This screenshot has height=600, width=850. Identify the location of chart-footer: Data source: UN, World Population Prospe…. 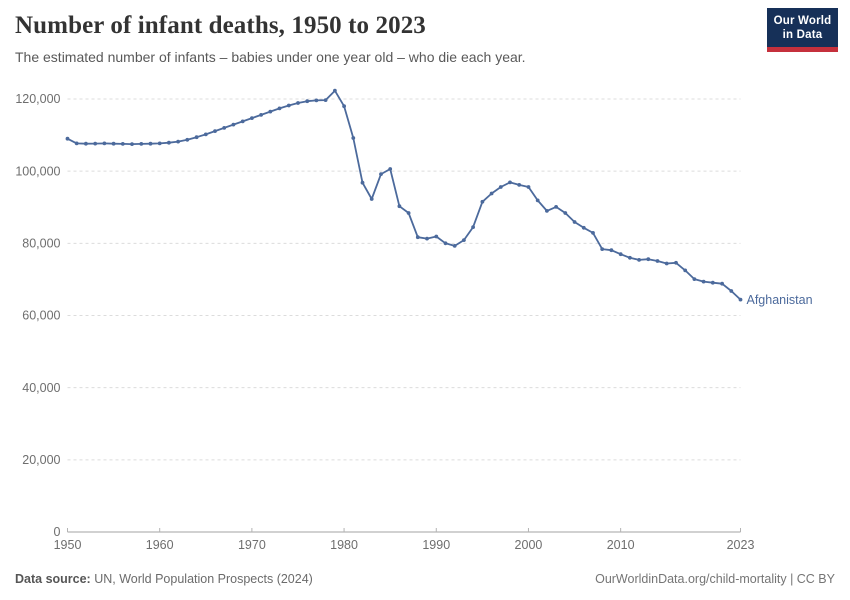
(425, 579).